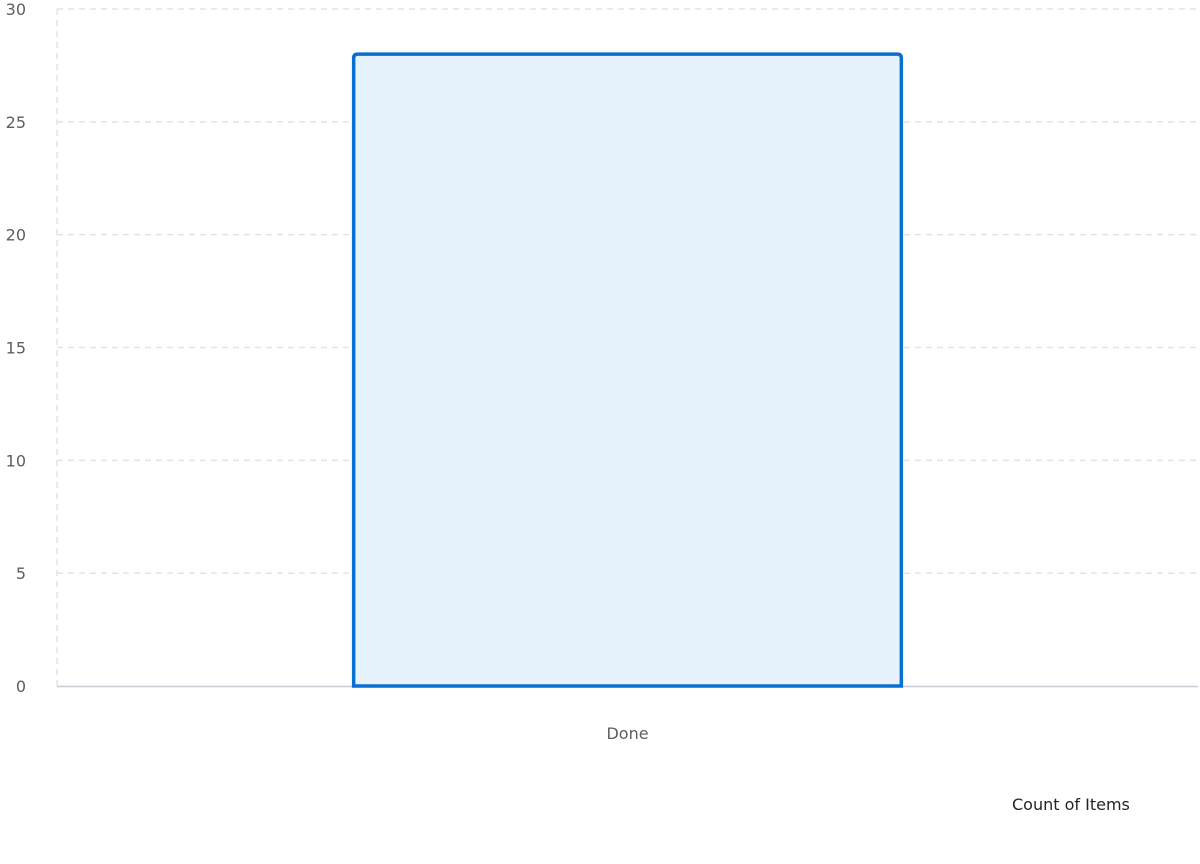 The image size is (1200, 864). What do you see at coordinates (16, 348) in the screenshot?
I see `y-tick-label-15: 15` at bounding box center [16, 348].